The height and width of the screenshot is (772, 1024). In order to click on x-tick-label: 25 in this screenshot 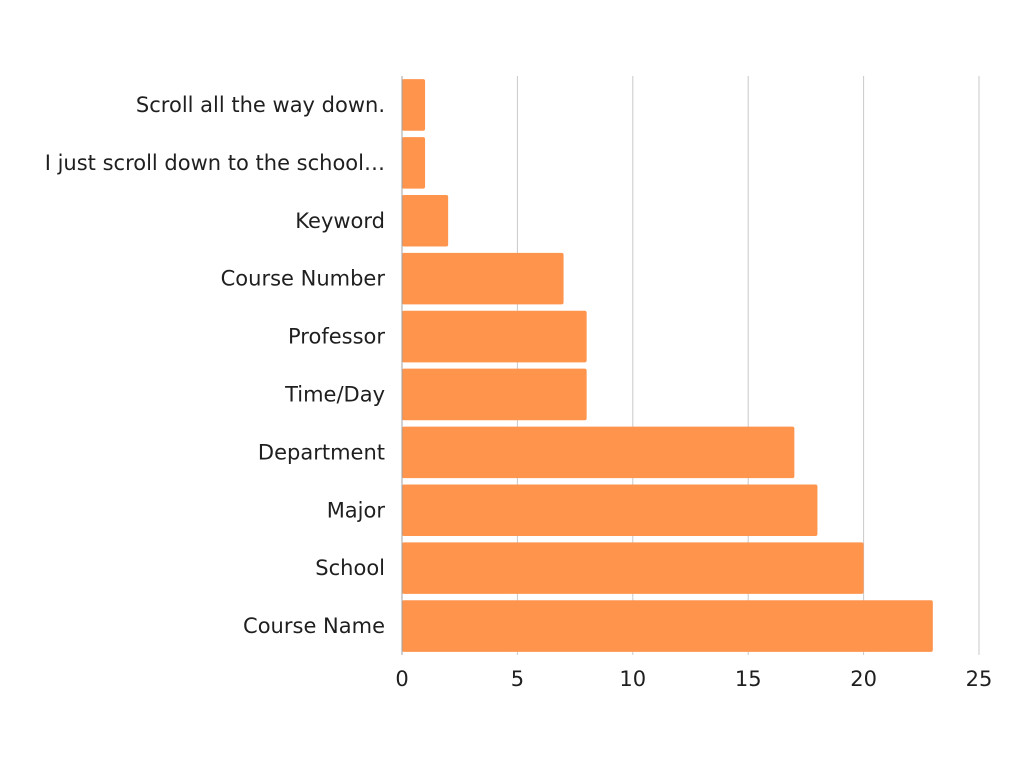, I will do `click(979, 679)`.